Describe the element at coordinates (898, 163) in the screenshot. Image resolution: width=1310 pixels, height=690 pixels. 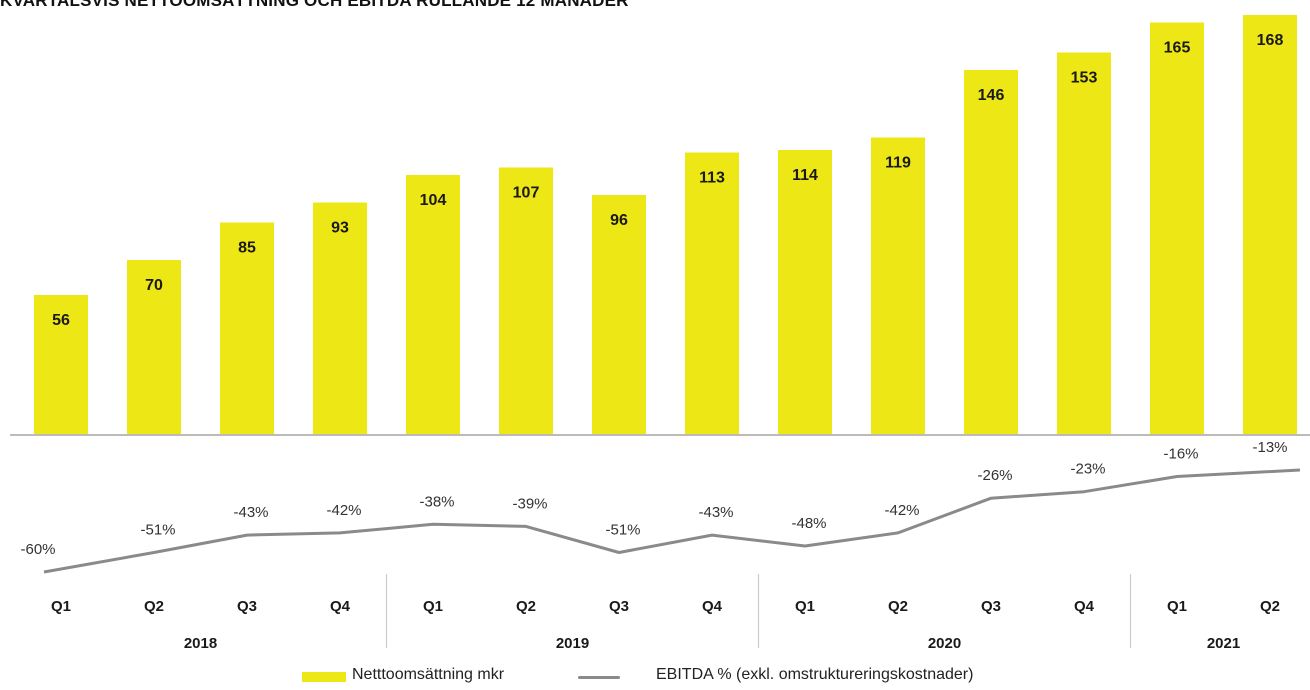
I see `bar-value-label: 119` at that location.